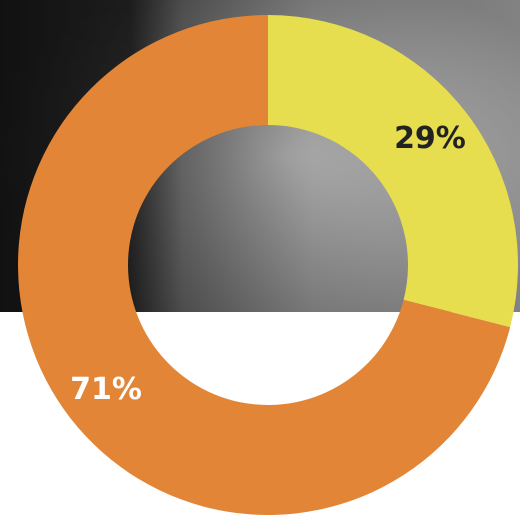  Describe the element at coordinates (430, 138) in the screenshot. I see `value-label: 29%` at that location.